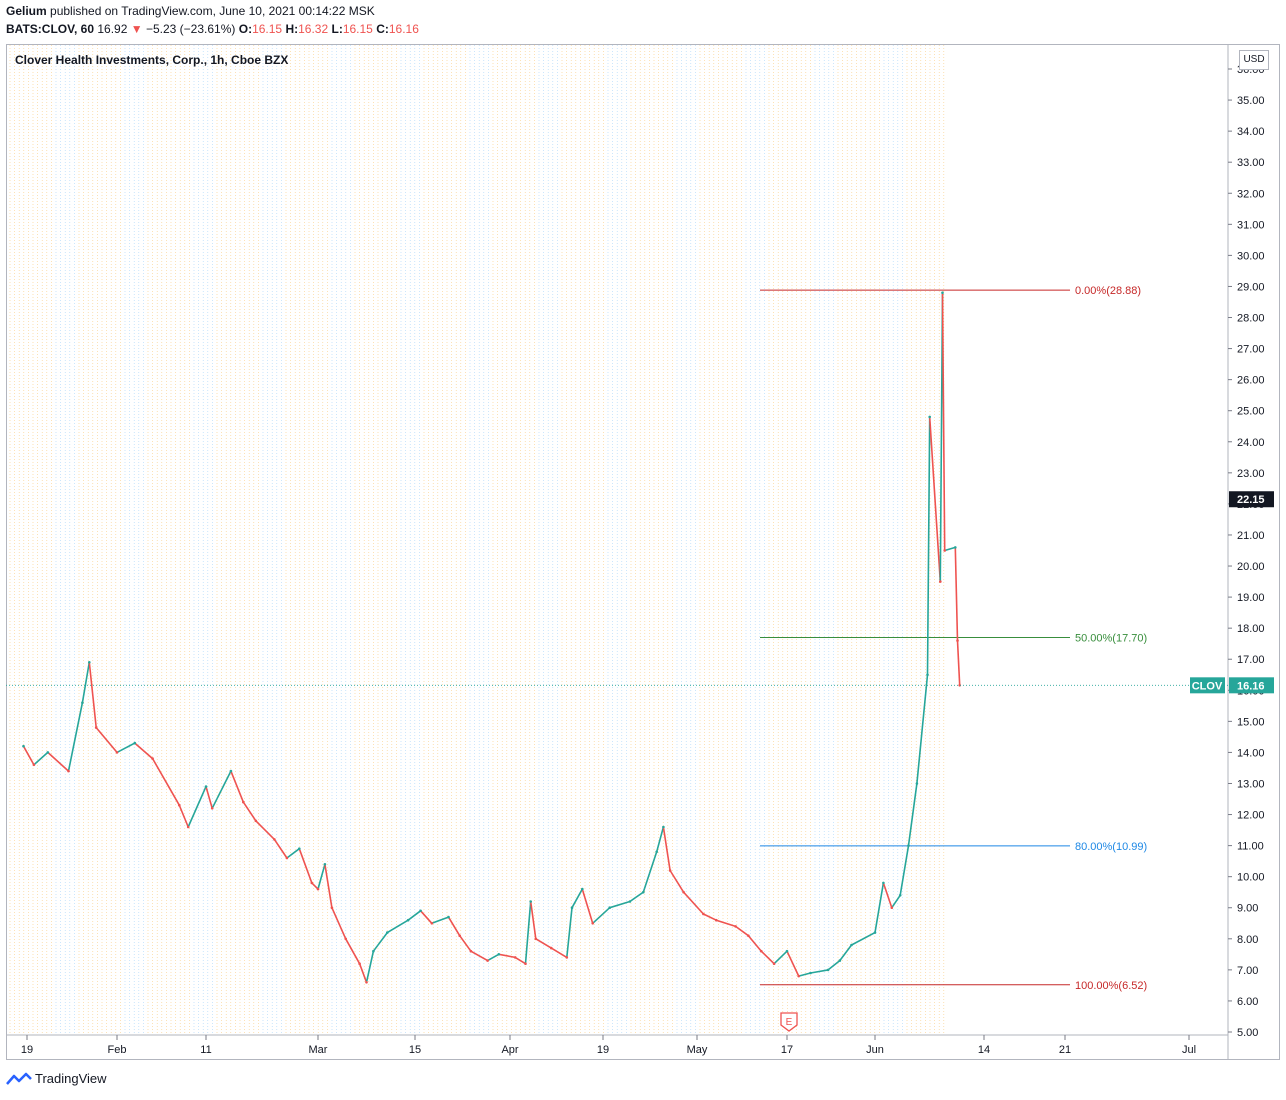  Describe the element at coordinates (267, 29) in the screenshot. I see `open-value: 16.15` at that location.